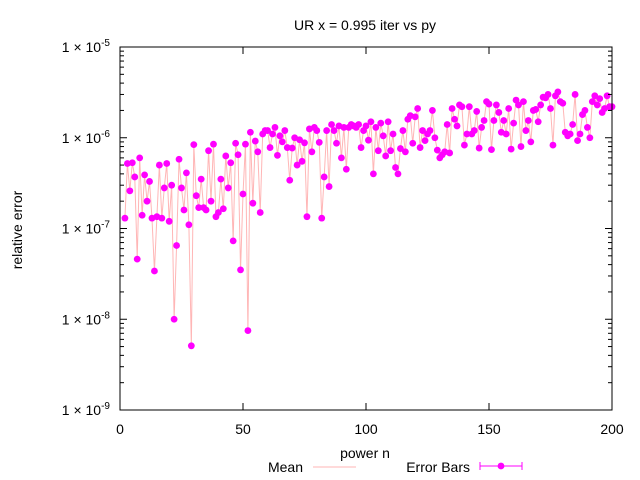 The height and width of the screenshot is (480, 640). What do you see at coordinates (82, 410) in the screenshot?
I see `y-tick-mantissa: 1 × 10` at bounding box center [82, 410].